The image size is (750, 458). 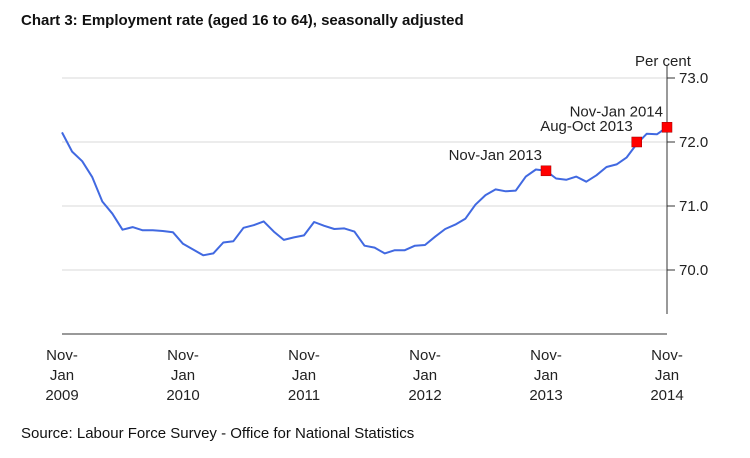 I want to click on x-tick-label: Nov- Jan 2009, so click(x=61, y=375).